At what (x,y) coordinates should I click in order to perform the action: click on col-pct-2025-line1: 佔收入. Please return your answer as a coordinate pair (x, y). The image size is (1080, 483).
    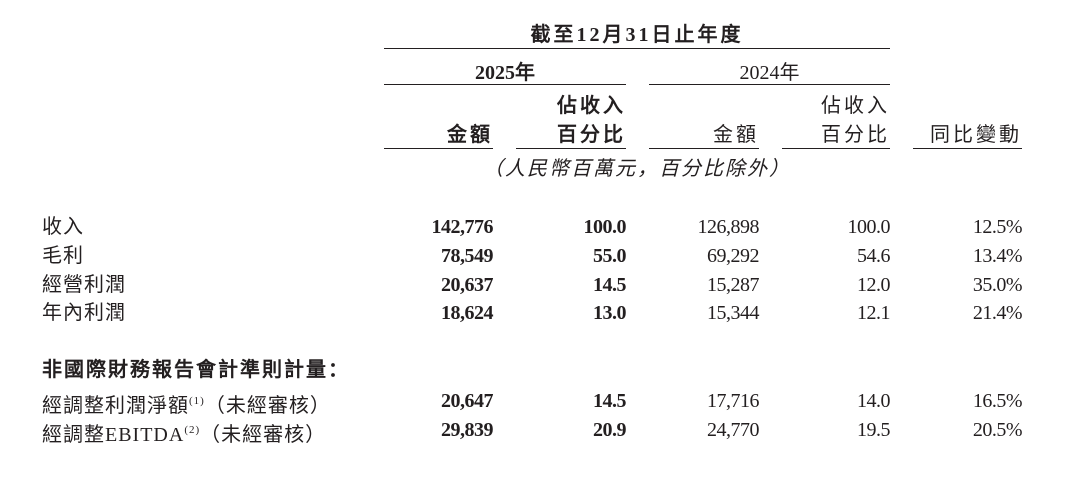
    Looking at the image, I should click on (591, 106).